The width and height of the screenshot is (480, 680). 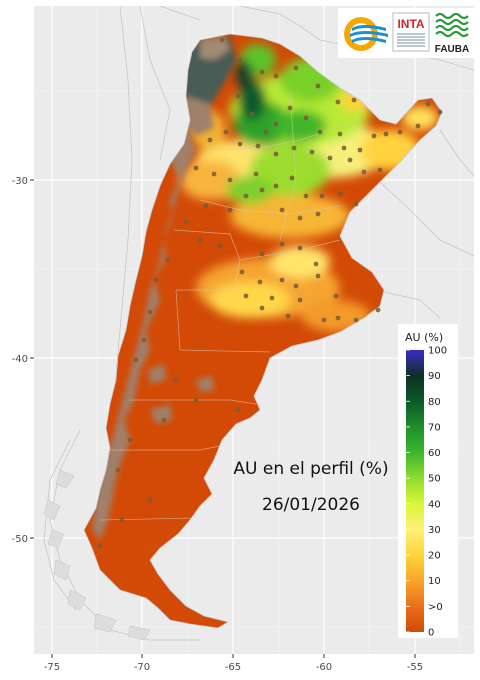 What do you see at coordinates (20, 181) in the screenshot?
I see `y-tick-label: -30` at bounding box center [20, 181].